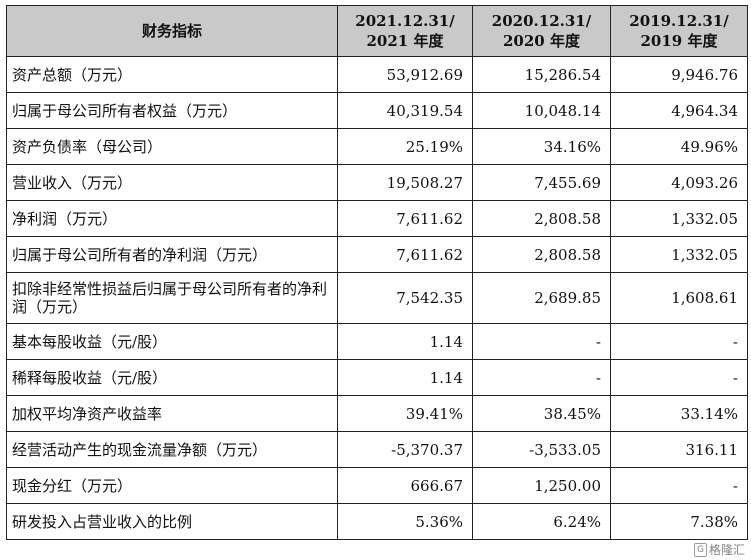  Describe the element at coordinates (679, 21) in the screenshot. I see `header-date: 2019.12.31/` at that location.